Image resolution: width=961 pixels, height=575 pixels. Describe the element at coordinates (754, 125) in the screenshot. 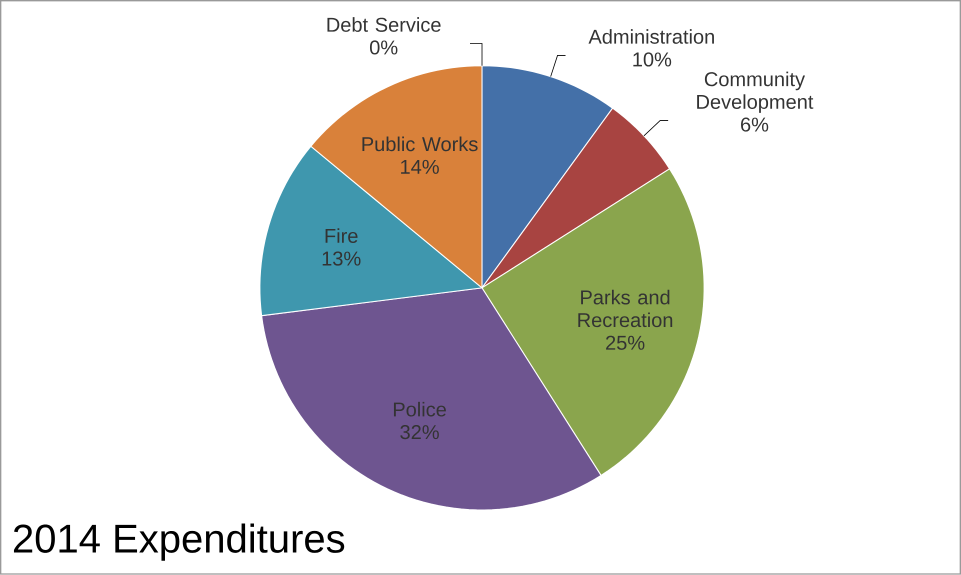

I see `data-label: 6%` at that location.